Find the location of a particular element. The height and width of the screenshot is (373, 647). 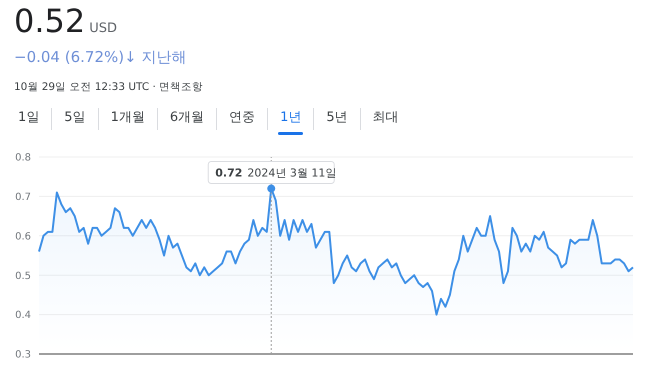

text: 1개월 is located at coordinates (127, 119).